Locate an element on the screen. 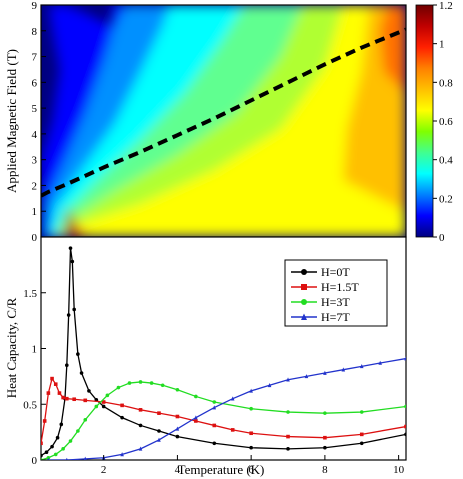 This screenshot has width=463, height=479. colorbar-tick-label: 0.8 is located at coordinates (446, 83).